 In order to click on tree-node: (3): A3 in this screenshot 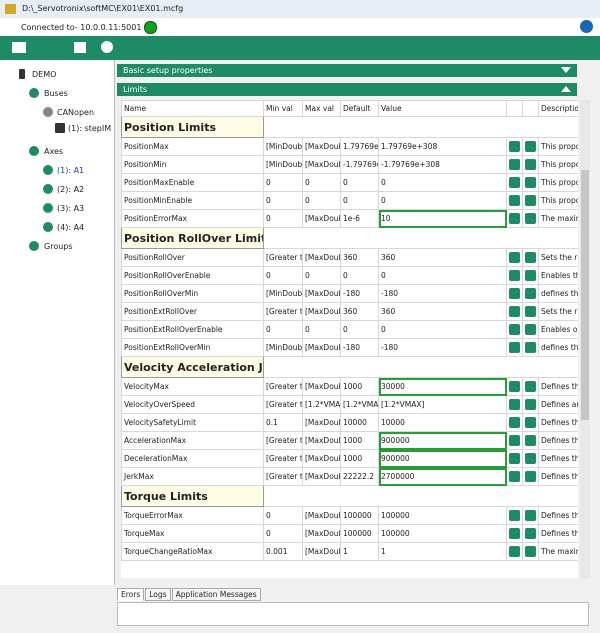, I will do `click(71, 208)`.